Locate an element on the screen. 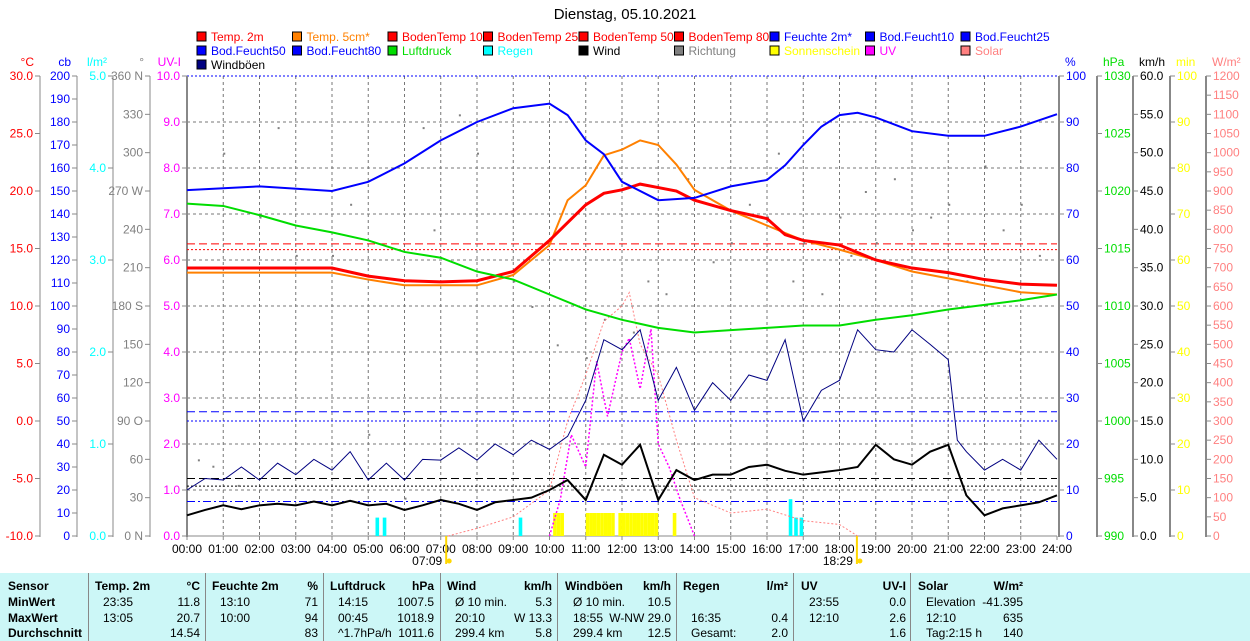 The width and height of the screenshot is (1250, 641). axis-tick-label: 8.0 is located at coordinates (171, 168).